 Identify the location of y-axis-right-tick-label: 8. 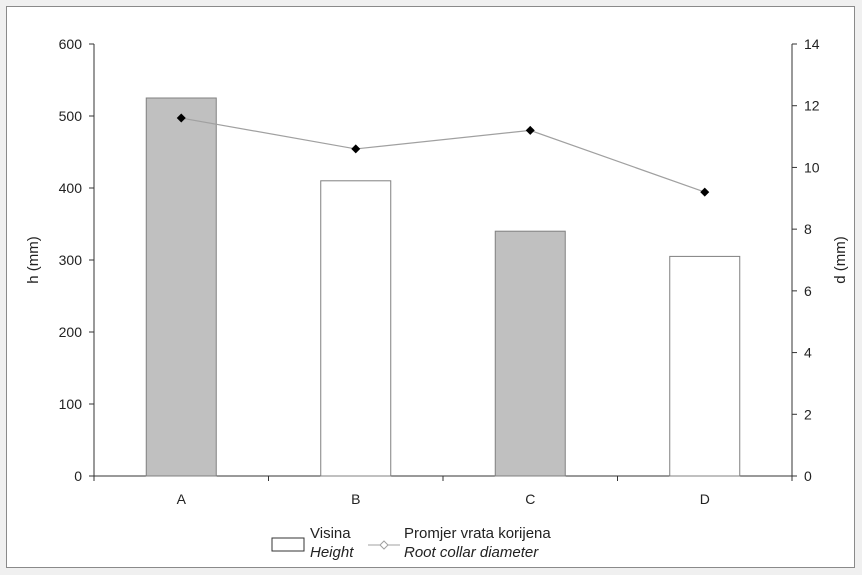
(808, 229).